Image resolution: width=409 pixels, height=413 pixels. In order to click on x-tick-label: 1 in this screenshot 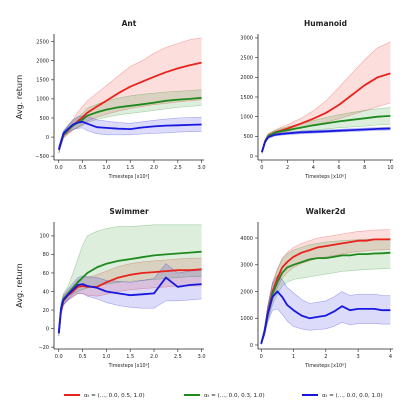, I will do `click(293, 357)`.